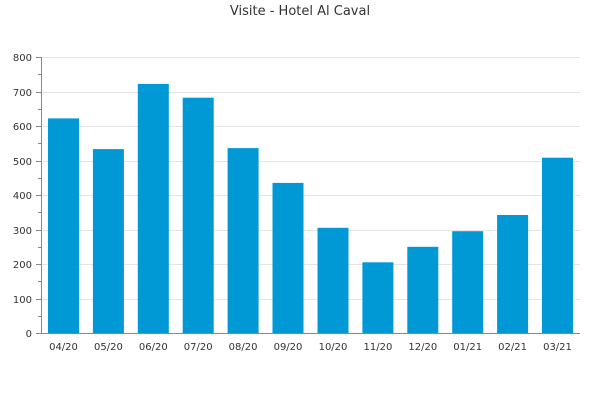  Describe the element at coordinates (333, 347) in the screenshot. I see `x-tick-label: 10/20` at that location.